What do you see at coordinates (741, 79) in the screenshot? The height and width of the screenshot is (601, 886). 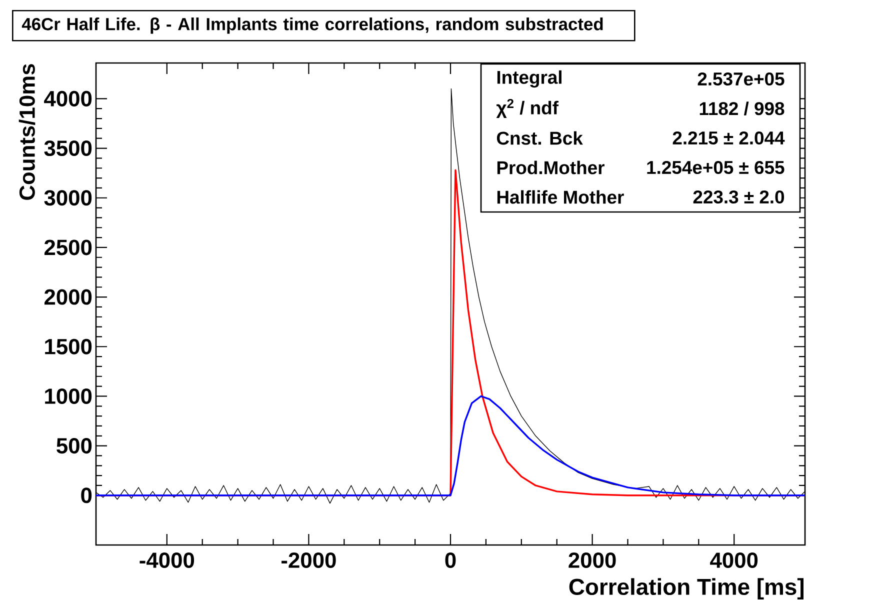 I see `annotation: 2.537e+05` at bounding box center [741, 79].